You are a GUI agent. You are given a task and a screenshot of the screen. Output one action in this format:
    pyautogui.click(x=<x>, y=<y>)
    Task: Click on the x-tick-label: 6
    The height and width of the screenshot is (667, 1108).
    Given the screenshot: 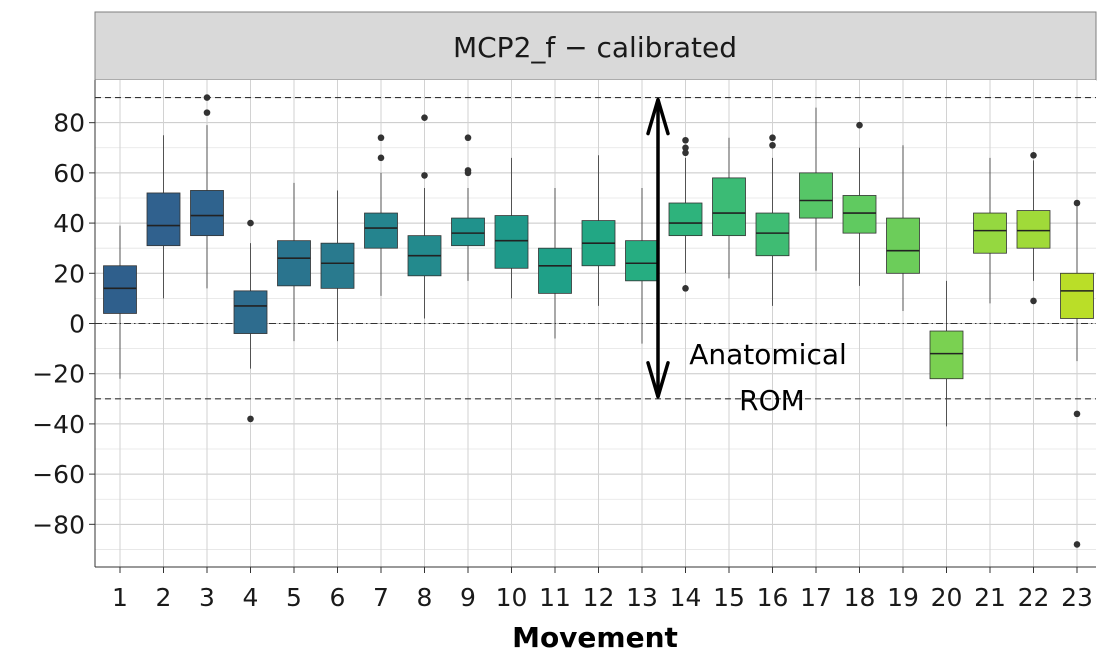 What is the action you would take?
    pyautogui.click(x=338, y=597)
    